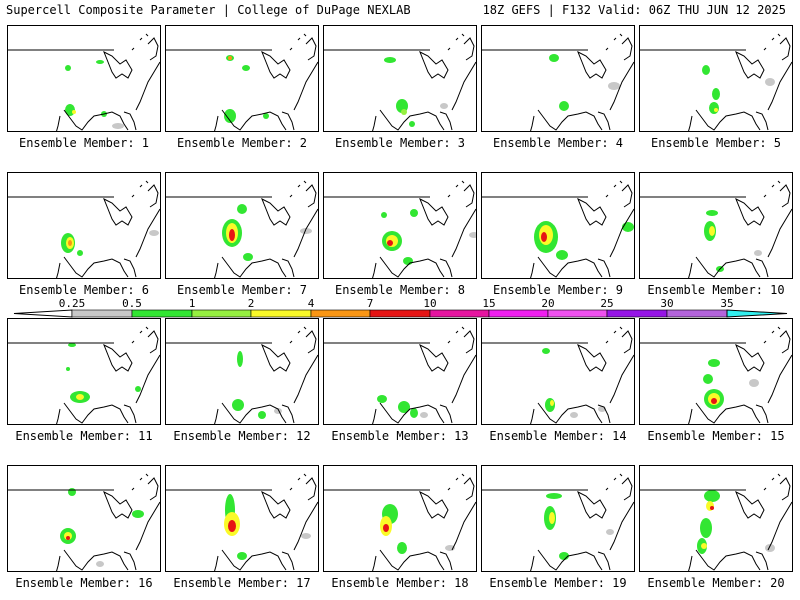 The height and width of the screenshot is (600, 800). I want to click on ensemble-member-label: Ensemble Member: 6, so click(84, 290).